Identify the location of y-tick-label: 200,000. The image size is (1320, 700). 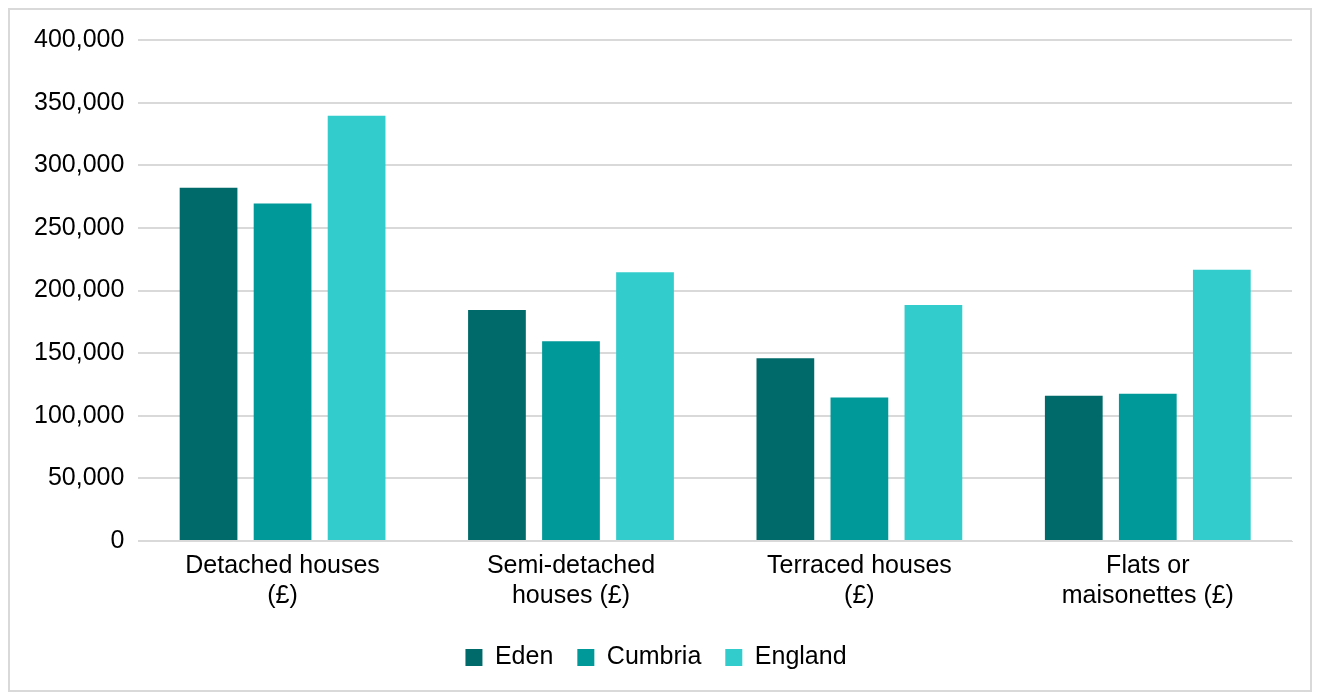
(79, 288).